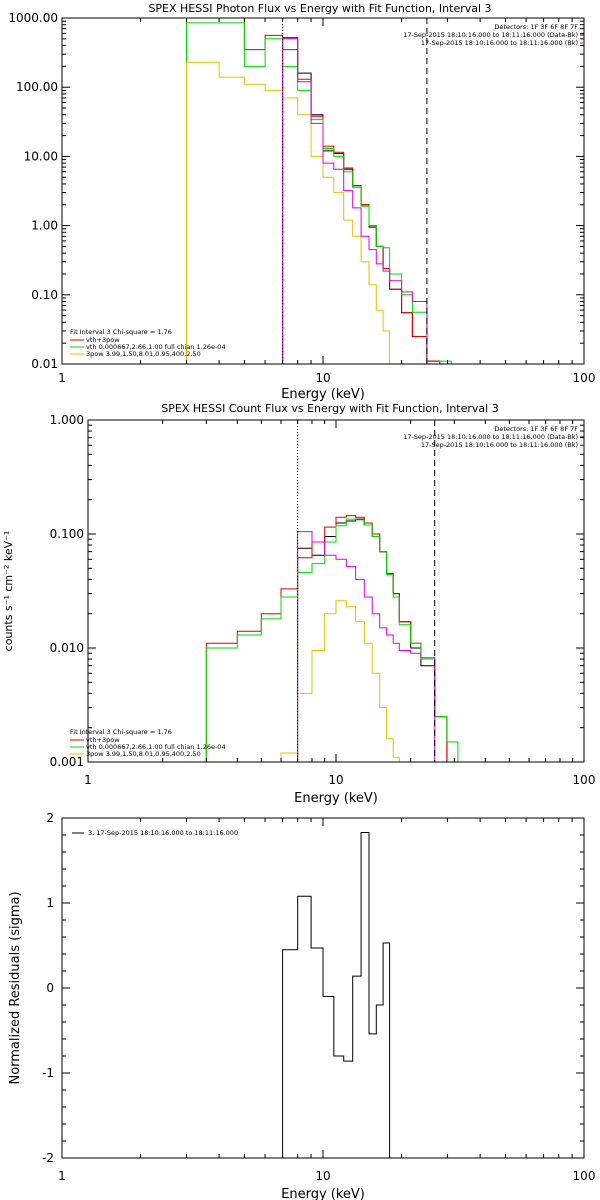 This screenshot has width=600, height=1200. I want to click on count-reference-lines, so click(366, 591).